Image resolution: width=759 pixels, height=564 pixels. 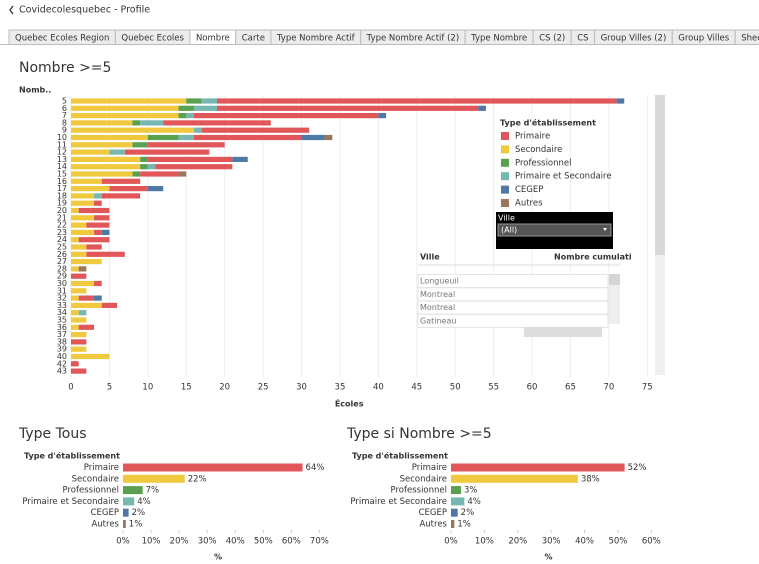 I want to click on filter-dropdown, so click(x=554, y=230).